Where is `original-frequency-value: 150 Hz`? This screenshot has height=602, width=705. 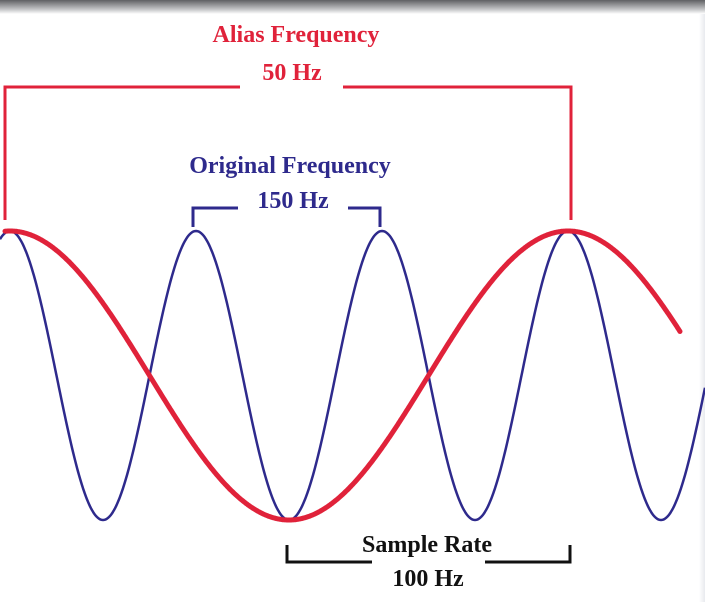
original-frequency-value: 150 Hz is located at coordinates (293, 201).